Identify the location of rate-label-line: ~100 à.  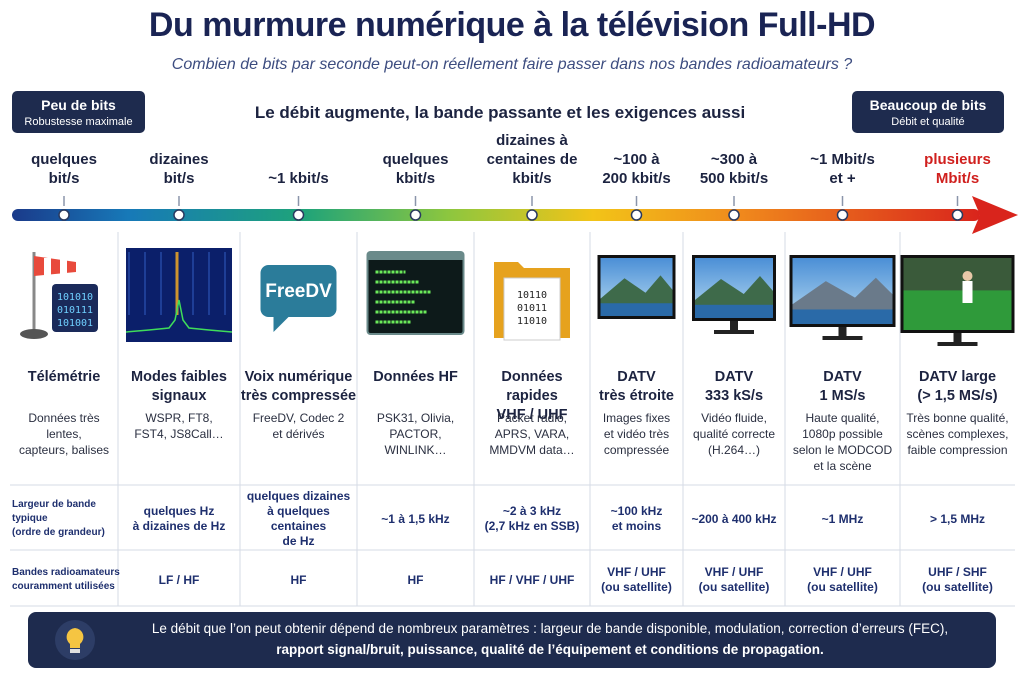
(636, 159).